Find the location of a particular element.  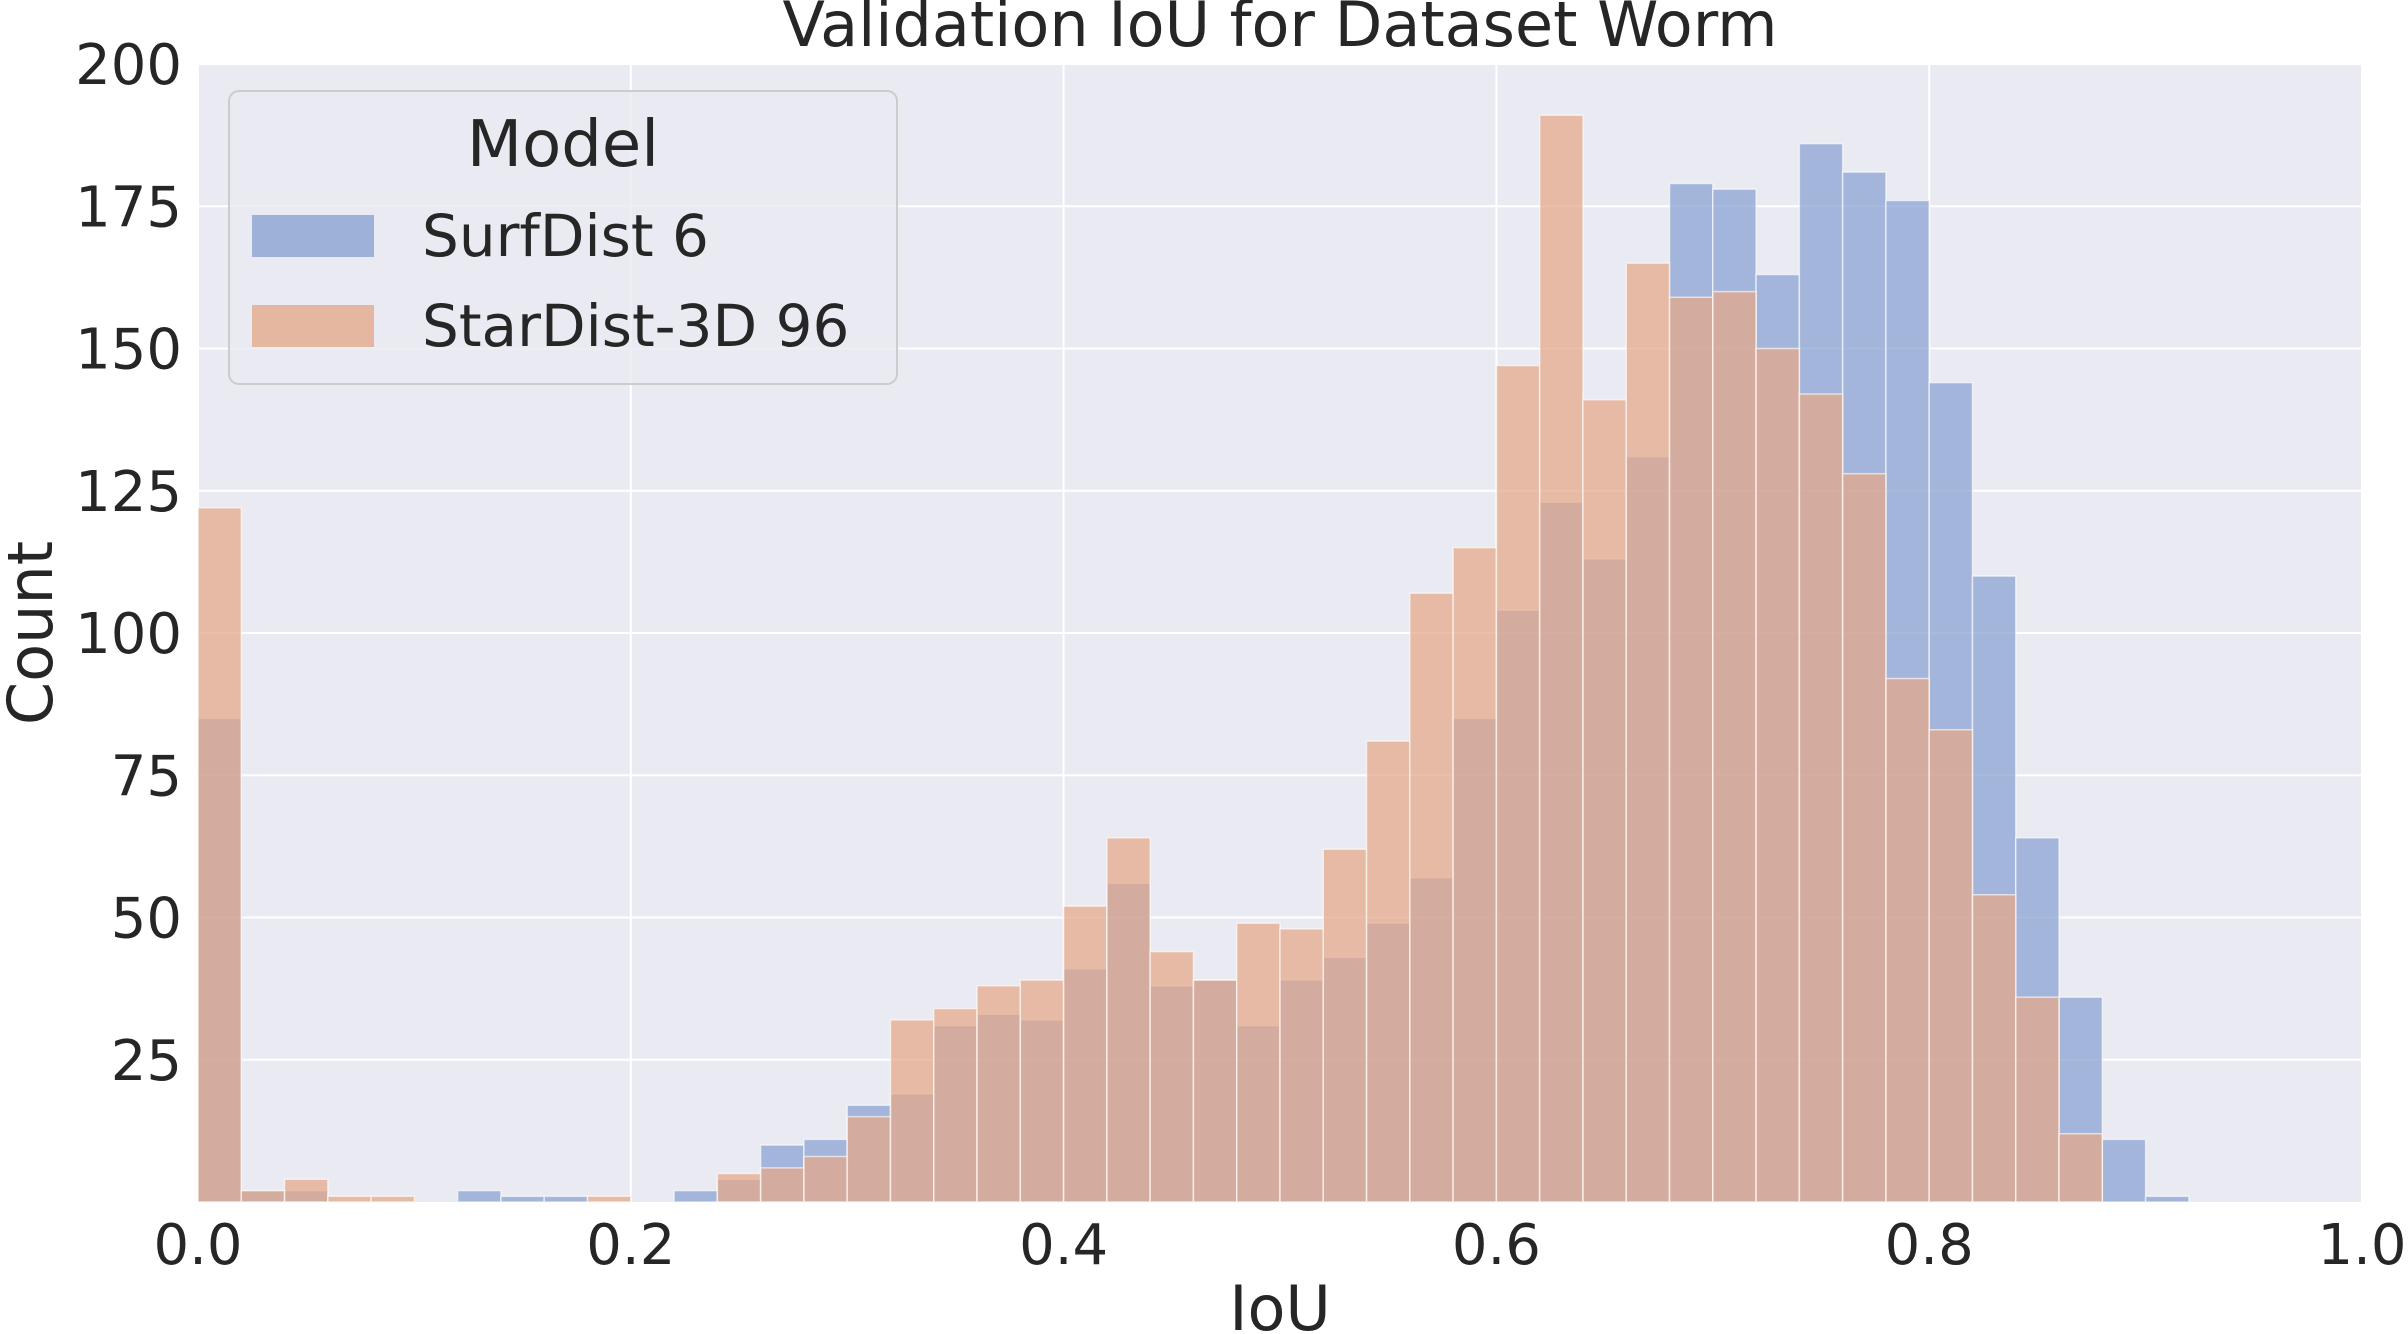

x-tick-label: 1.0 is located at coordinates (2361, 1245).